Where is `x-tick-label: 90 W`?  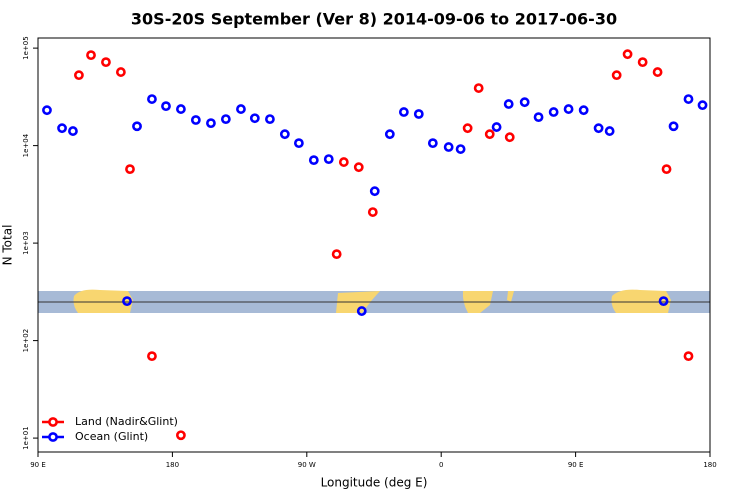
x-tick-label: 90 W is located at coordinates (307, 465).